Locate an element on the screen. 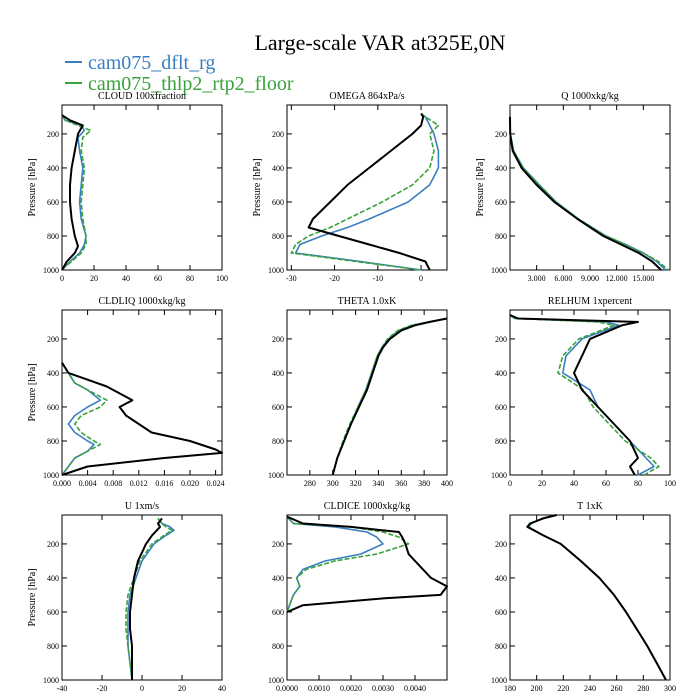  x-tick-label: 80 is located at coordinates (638, 483).